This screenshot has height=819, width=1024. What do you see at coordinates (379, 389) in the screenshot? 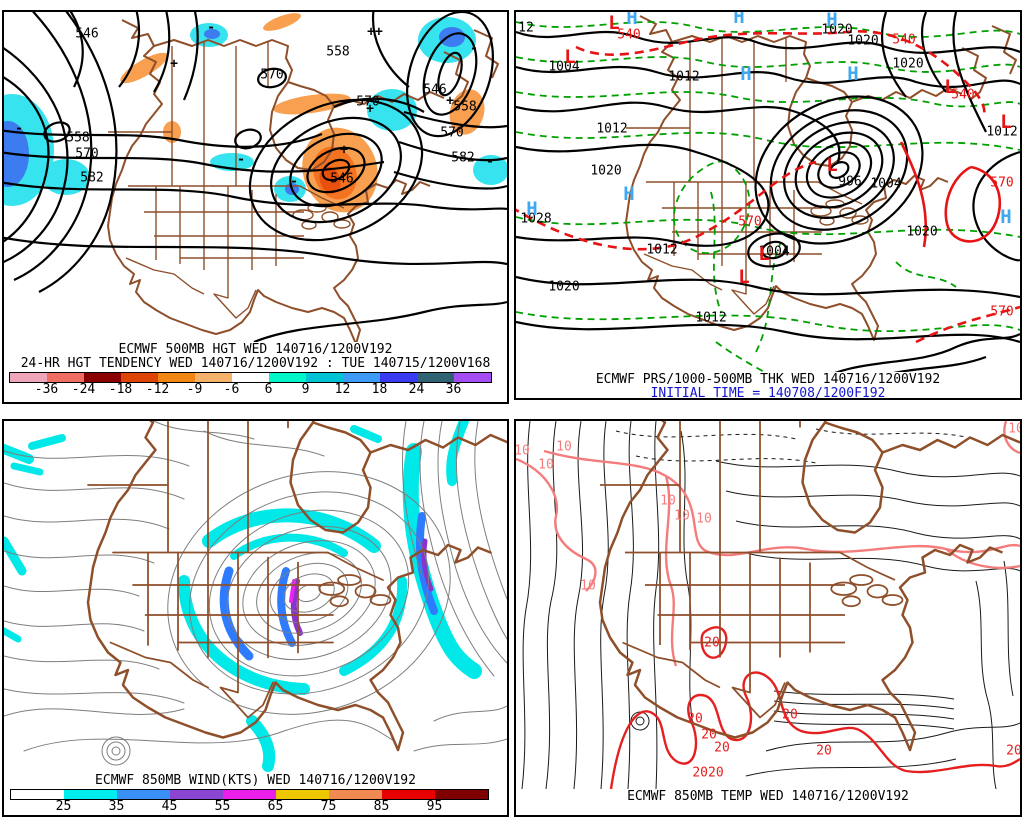
I see `colorbar-tick-label: 18` at bounding box center [379, 389].